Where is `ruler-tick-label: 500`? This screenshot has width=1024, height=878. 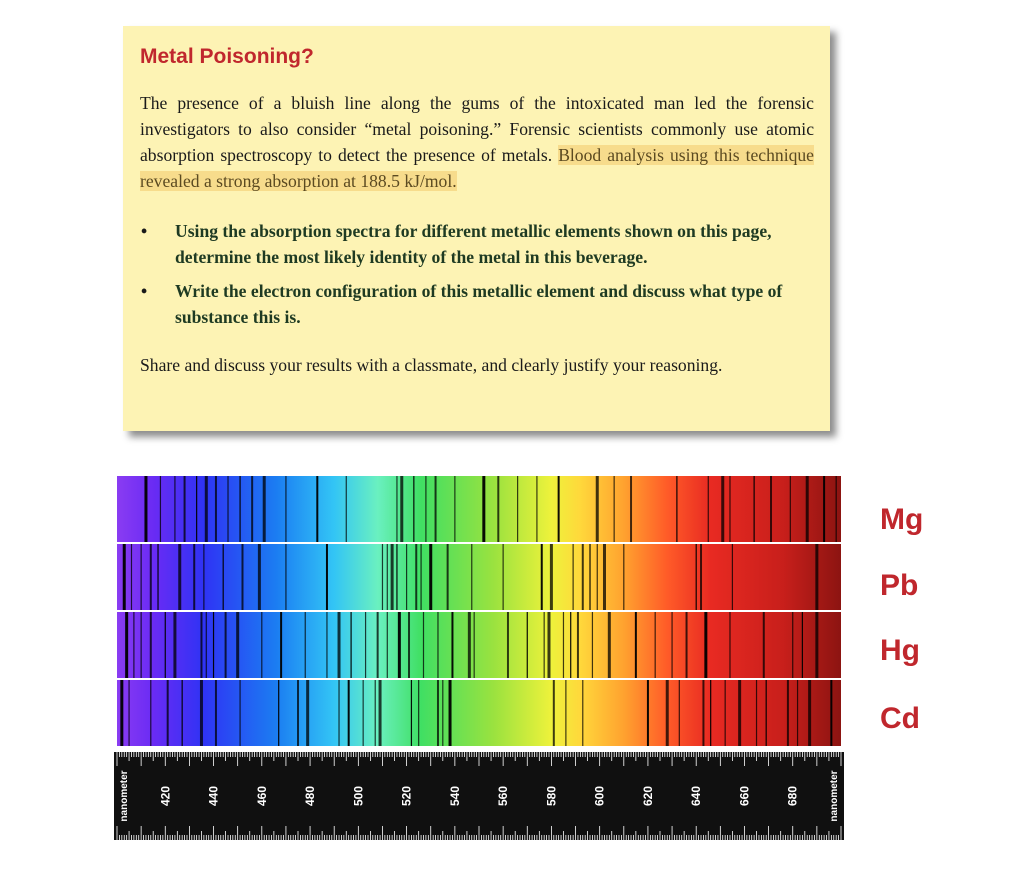 ruler-tick-label: 500 is located at coordinates (358, 796).